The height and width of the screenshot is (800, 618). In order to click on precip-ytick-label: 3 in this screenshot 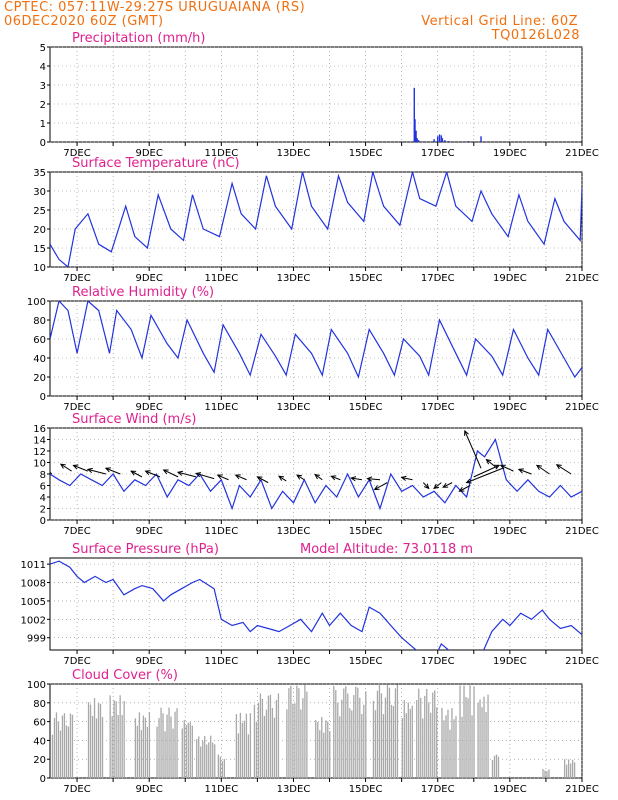, I will do `click(43, 86)`.